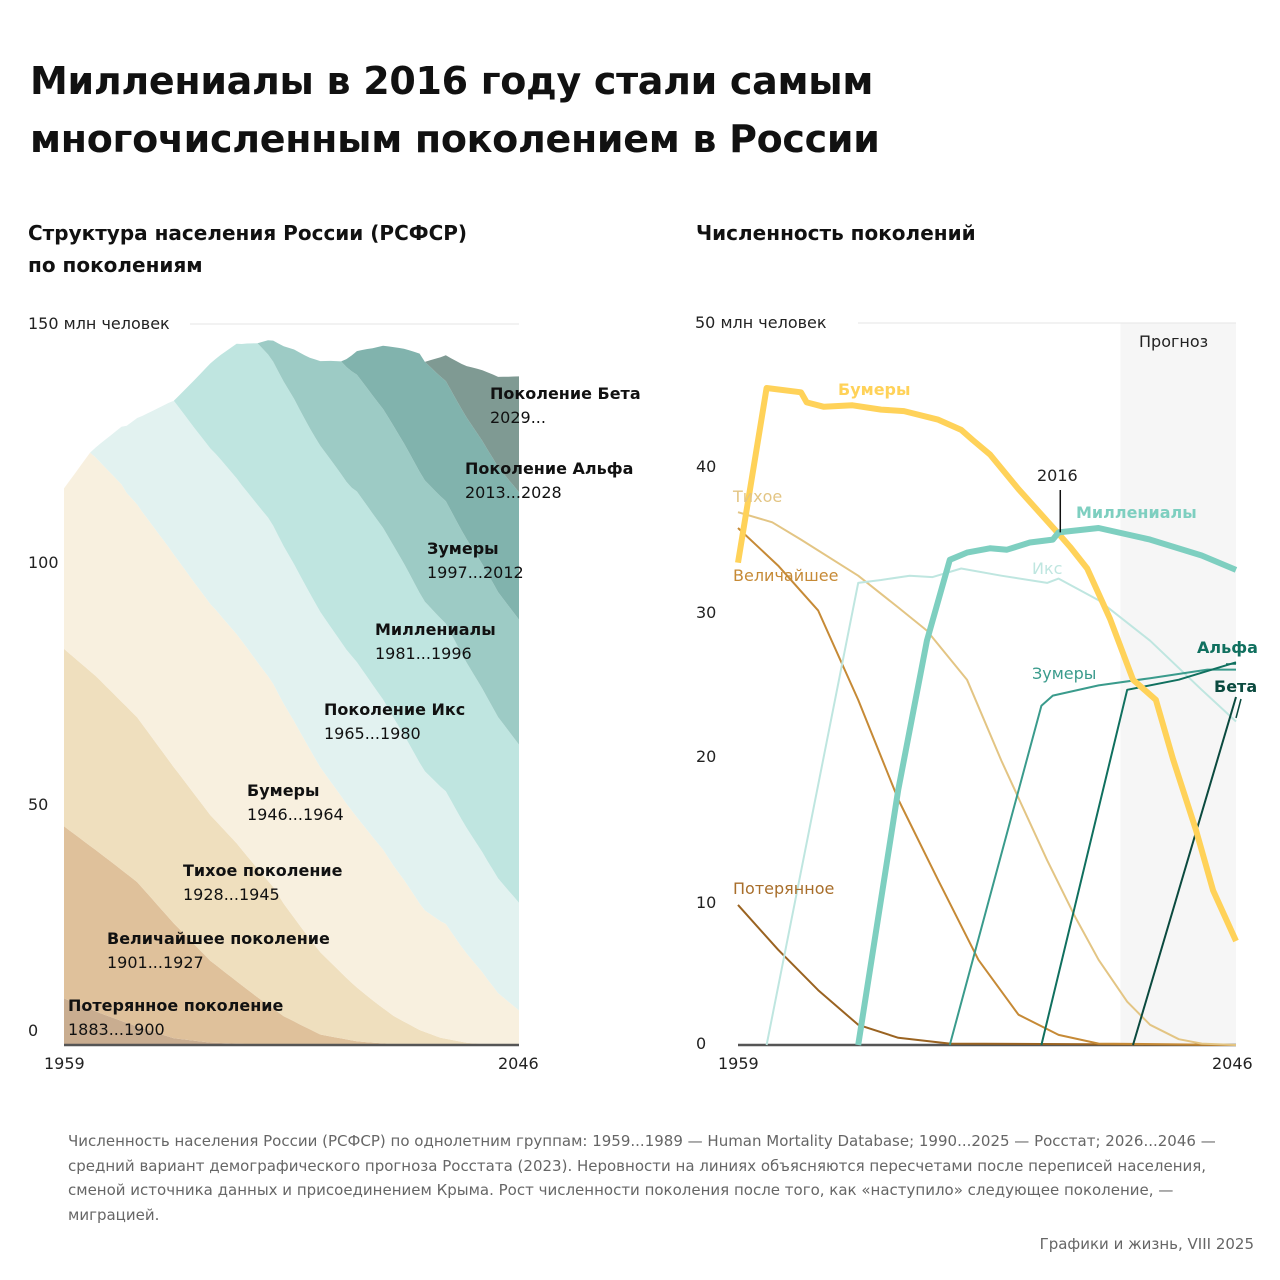 Image resolution: width=1280 pixels, height=1280 pixels. I want to click on left-y-tick-50: 50, so click(38, 804).